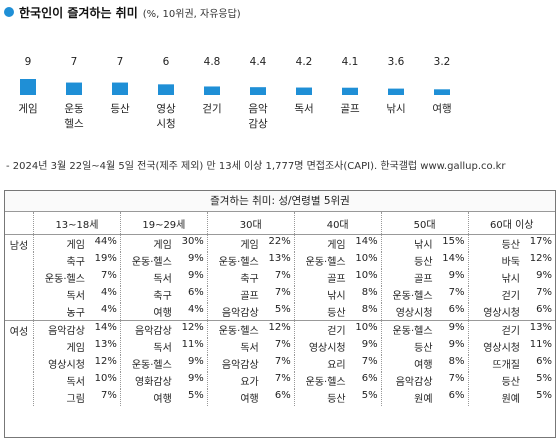 This screenshot has width=560, height=442. Describe the element at coordinates (27, 108) in the screenshot. I see `category-label: 게임` at that location.